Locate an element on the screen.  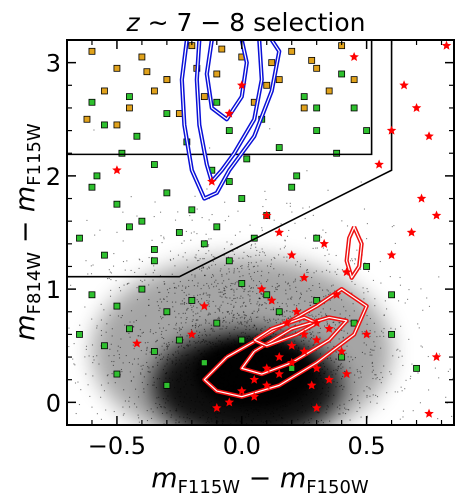
contour-line is located at coordinates (226, 81).